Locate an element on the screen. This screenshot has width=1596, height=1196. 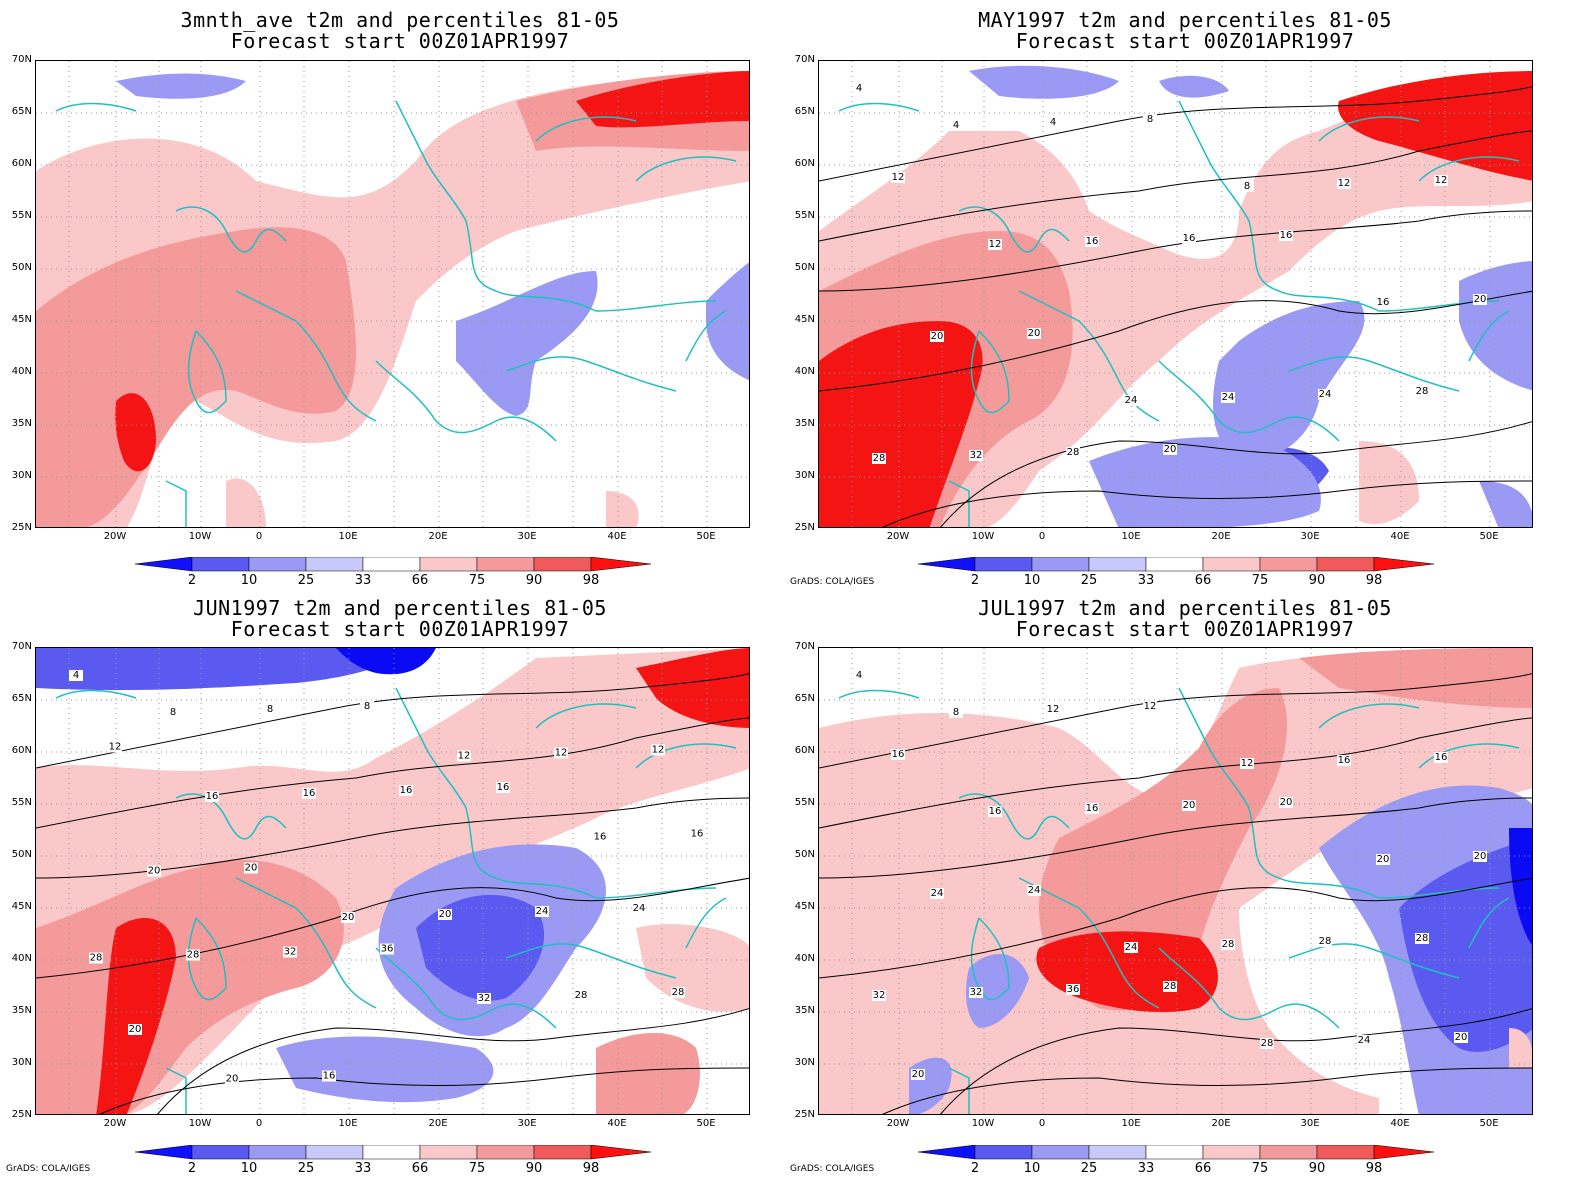
colorbar-low-arrow is located at coordinates (163, 1152).